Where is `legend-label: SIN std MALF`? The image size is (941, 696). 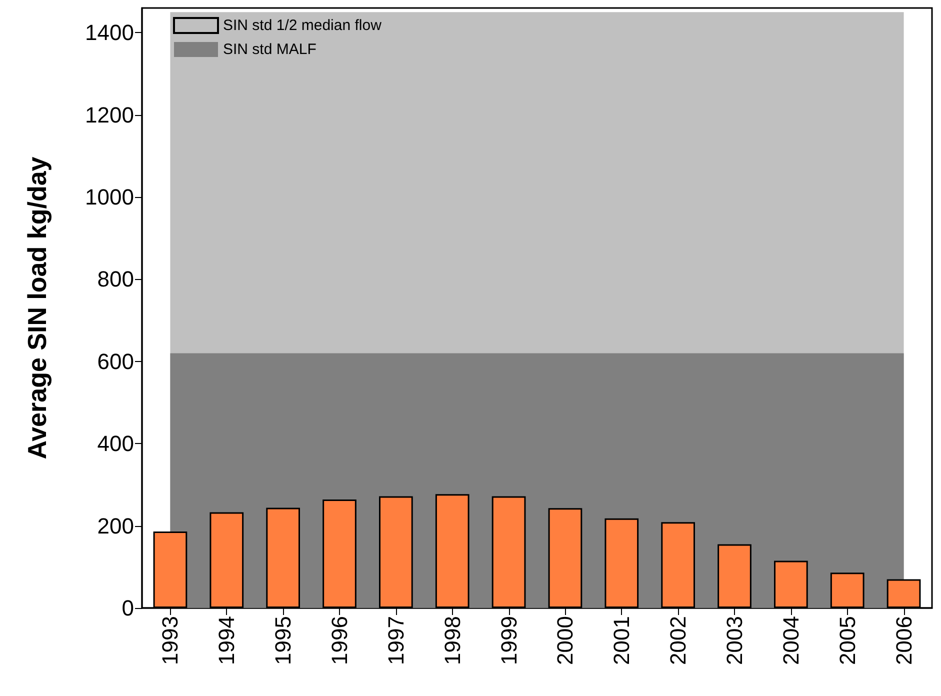 legend-label: SIN std MALF is located at coordinates (269, 49).